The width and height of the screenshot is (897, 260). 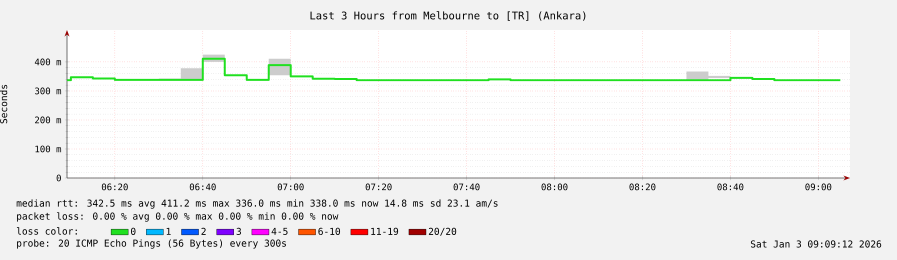 What do you see at coordinates (280, 231) in the screenshot?
I see `legend-label: 4-5` at bounding box center [280, 231].